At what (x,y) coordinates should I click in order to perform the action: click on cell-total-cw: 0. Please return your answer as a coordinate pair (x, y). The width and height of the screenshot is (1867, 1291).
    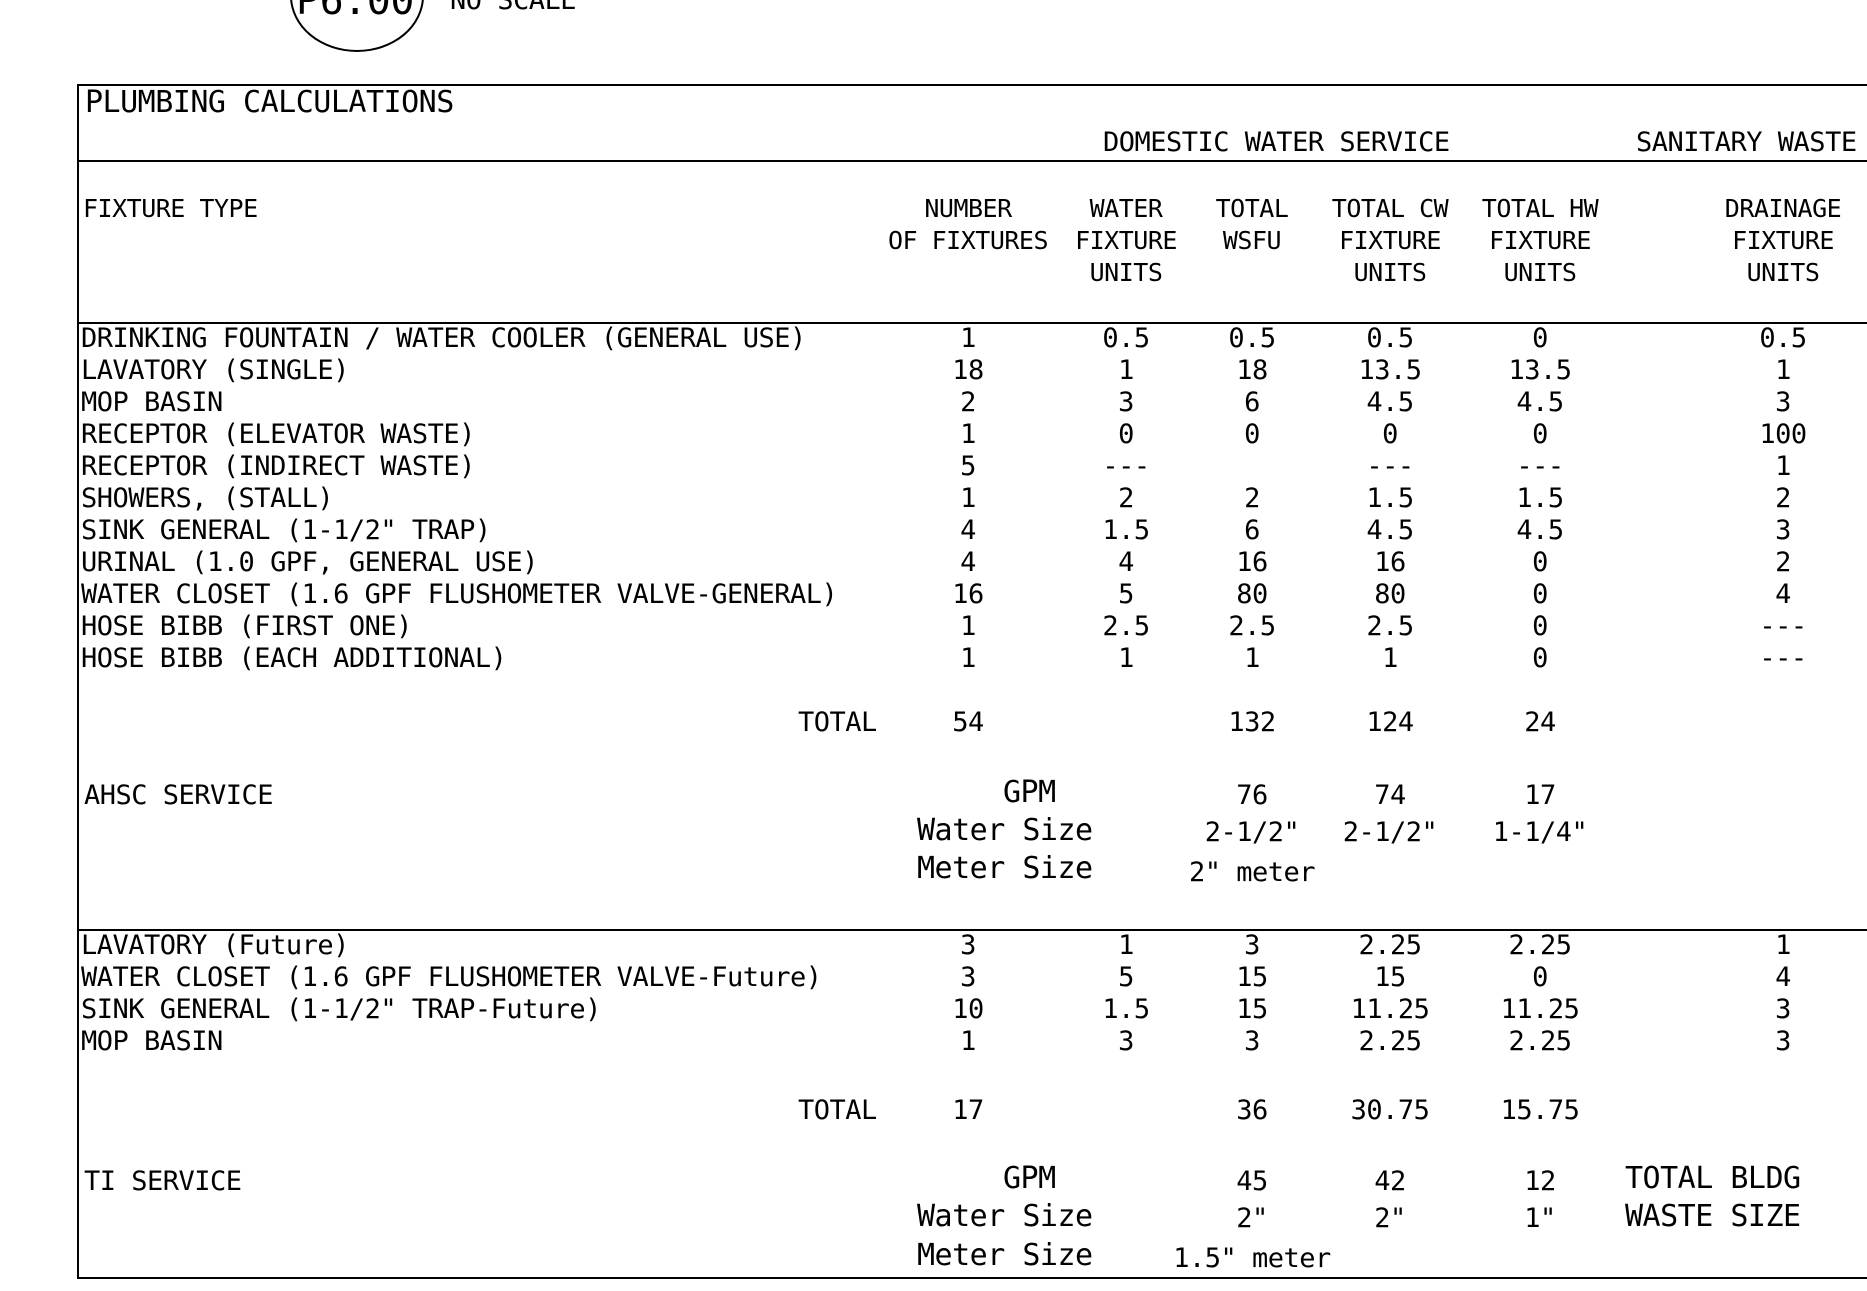
    Looking at the image, I should click on (1390, 434).